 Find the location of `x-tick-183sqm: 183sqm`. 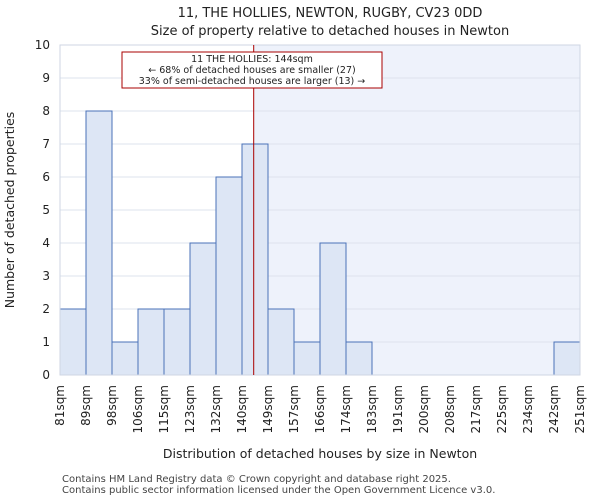

x-tick-183sqm: 183sqm is located at coordinates (372, 409).